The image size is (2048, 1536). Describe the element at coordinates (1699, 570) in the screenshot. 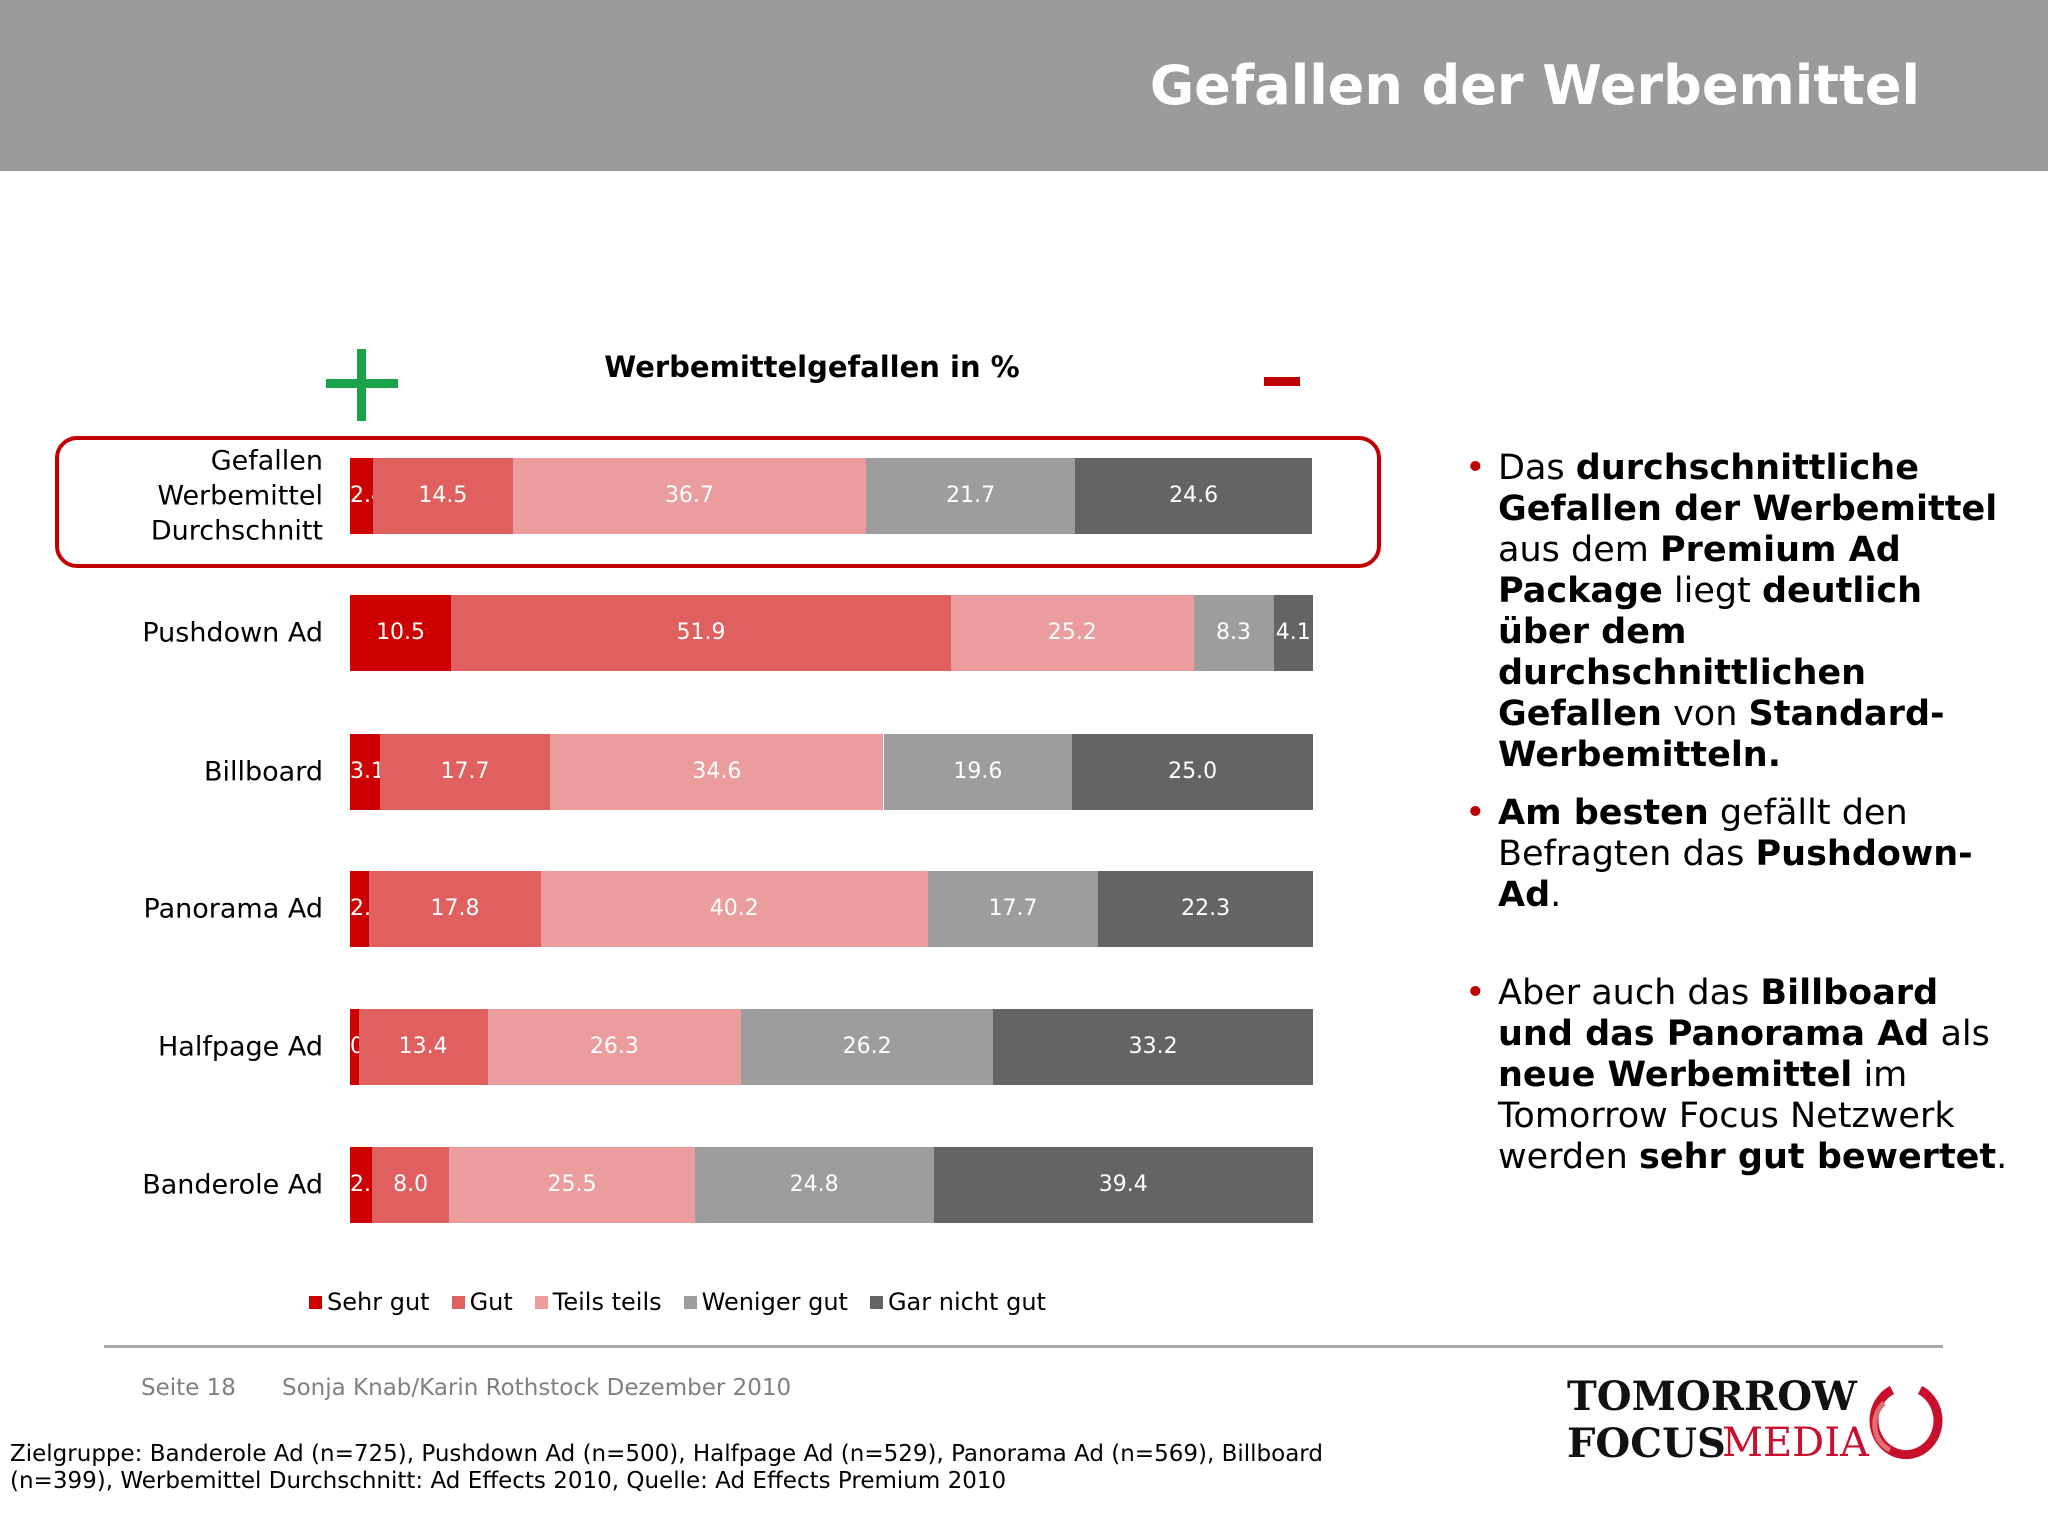

I see `text-run: Premium Ad Package` at that location.